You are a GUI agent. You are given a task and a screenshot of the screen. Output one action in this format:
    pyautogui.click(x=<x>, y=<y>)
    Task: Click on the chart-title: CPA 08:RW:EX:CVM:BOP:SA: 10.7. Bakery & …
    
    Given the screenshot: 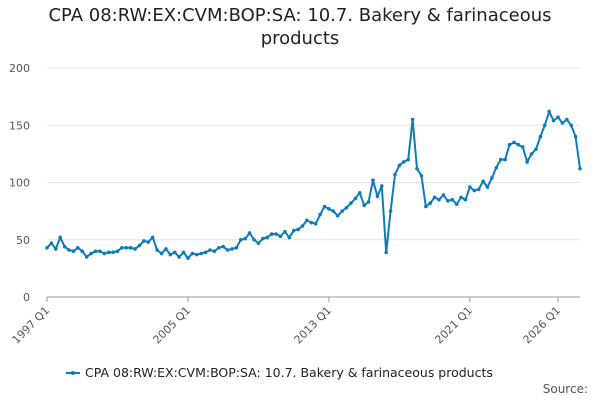 What is the action you would take?
    pyautogui.click(x=300, y=27)
    